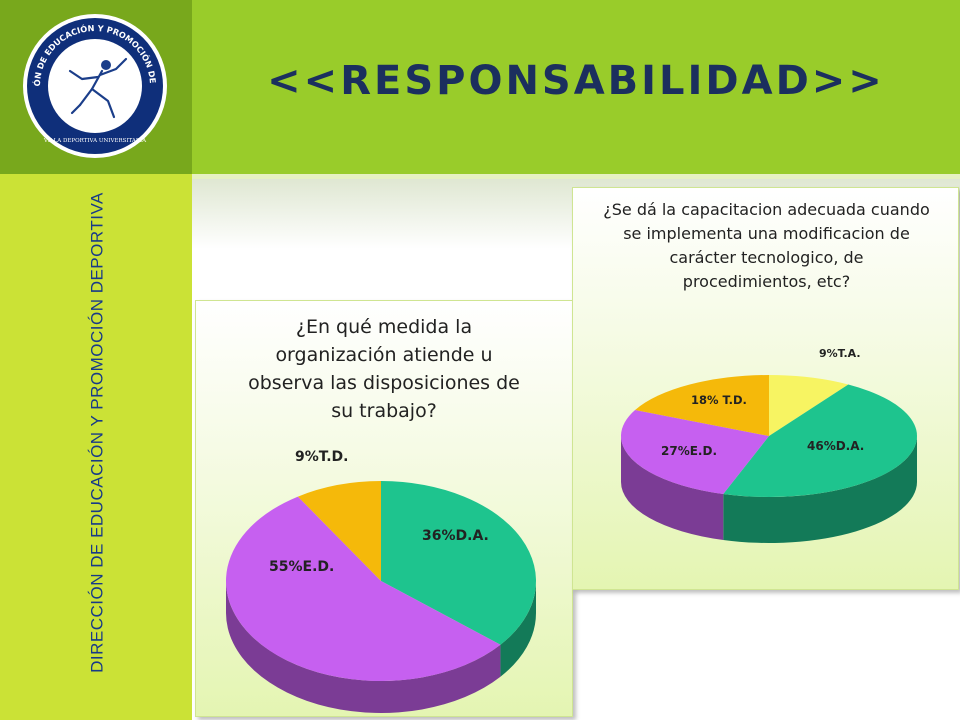 This screenshot has width=960, height=720. What do you see at coordinates (301, 567) in the screenshot?
I see `data-label-e-d: 55%E.D.` at bounding box center [301, 567].